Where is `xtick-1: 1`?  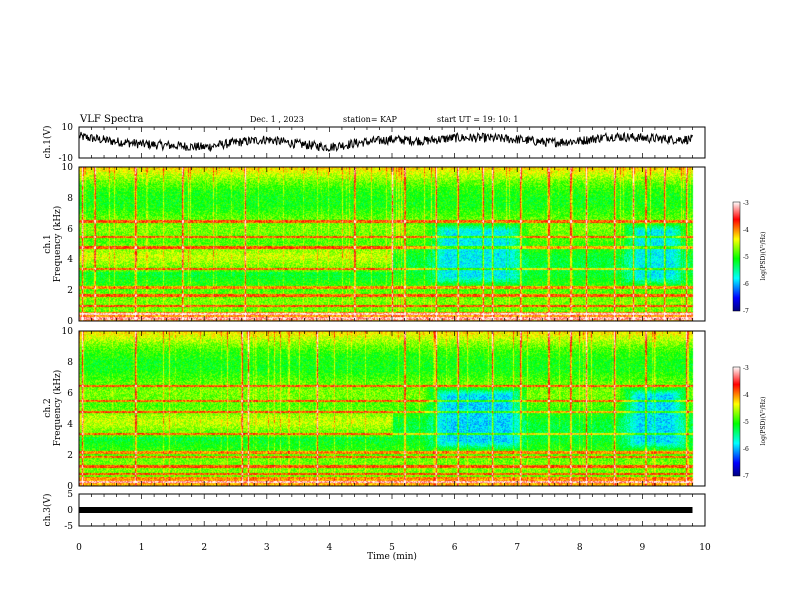 xtick-1: 1 is located at coordinates (142, 548).